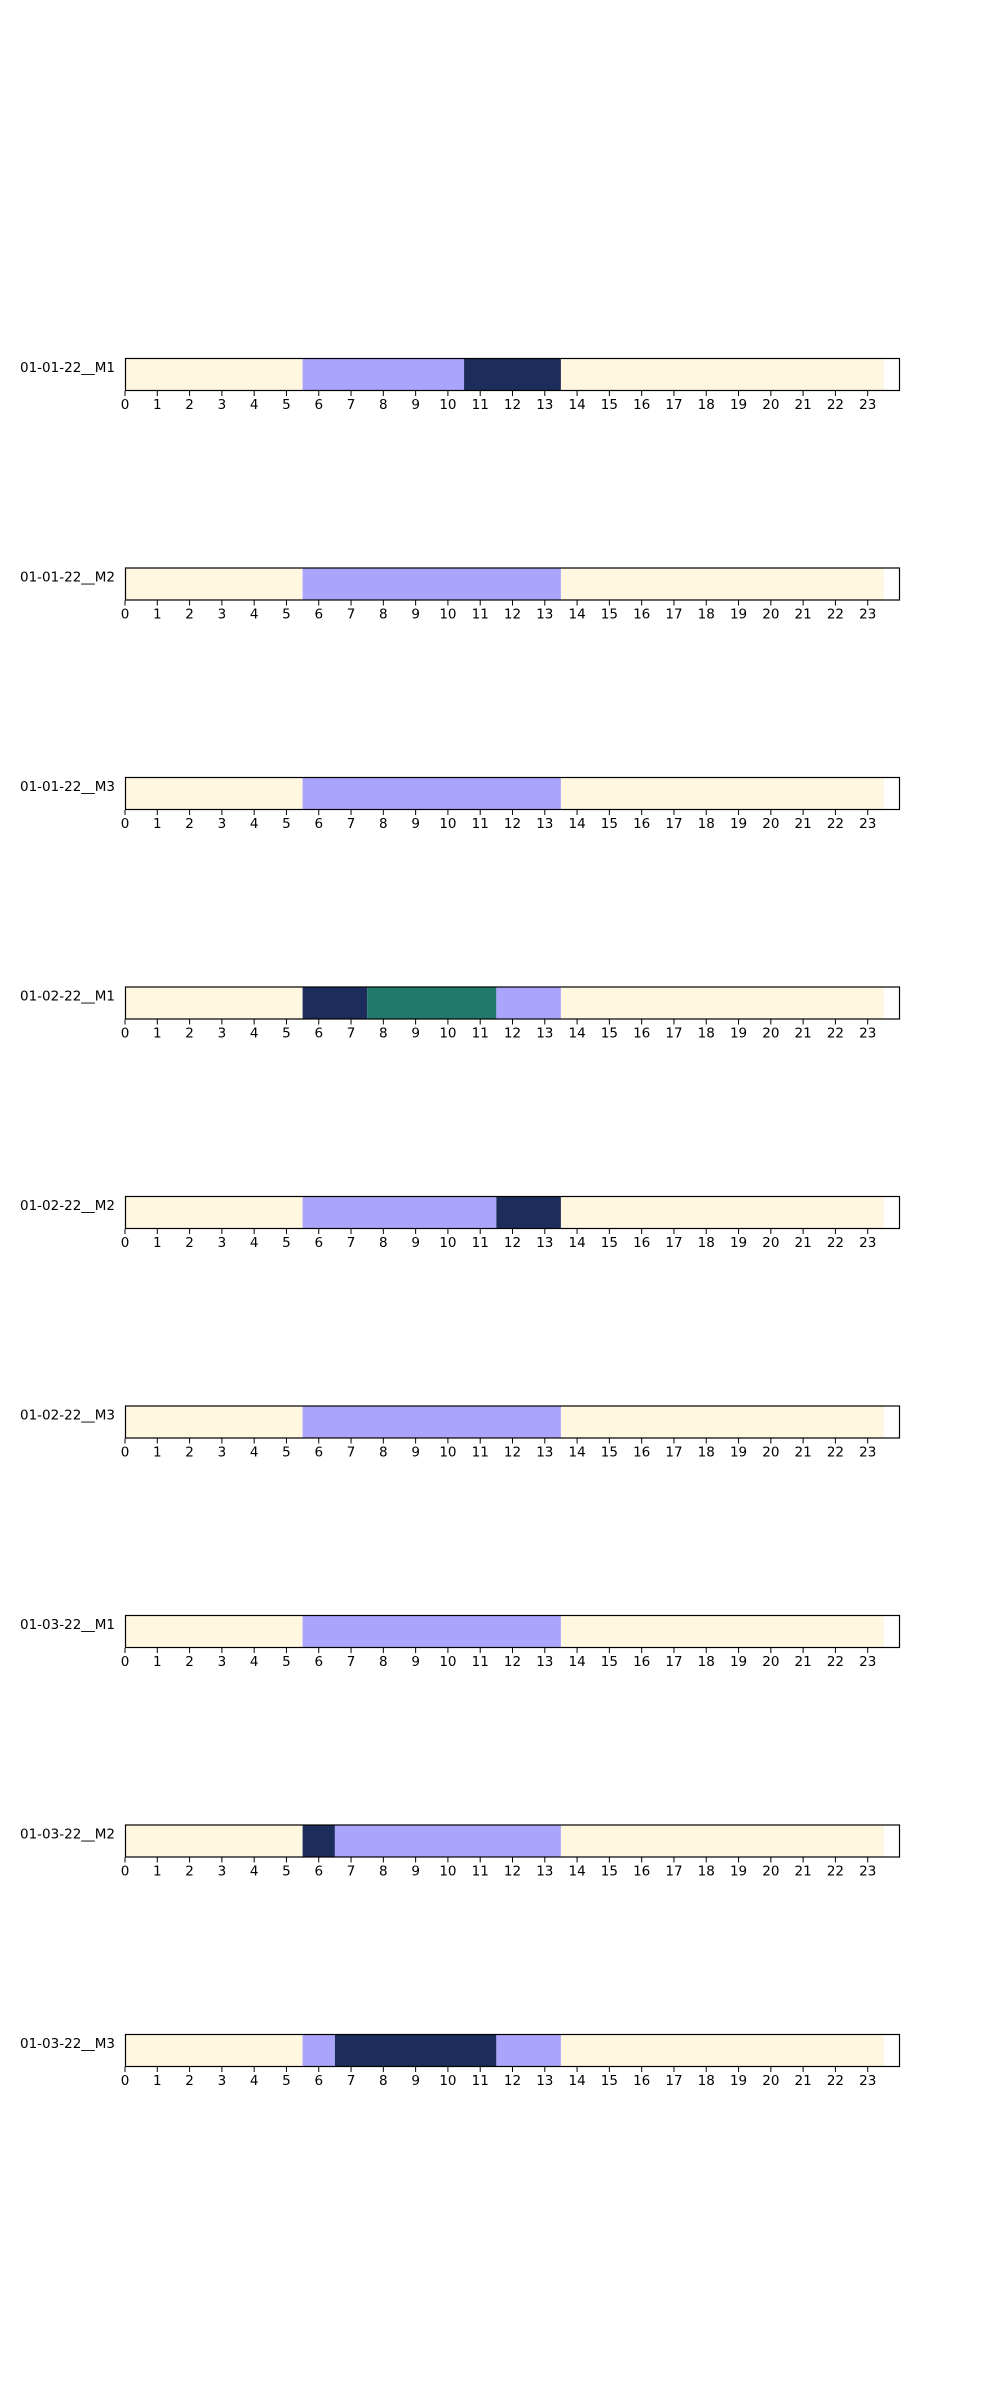 The width and height of the screenshot is (1000, 2400). Describe the element at coordinates (67, 578) in the screenshot. I see `row-label: 01-01-22__M2` at that location.